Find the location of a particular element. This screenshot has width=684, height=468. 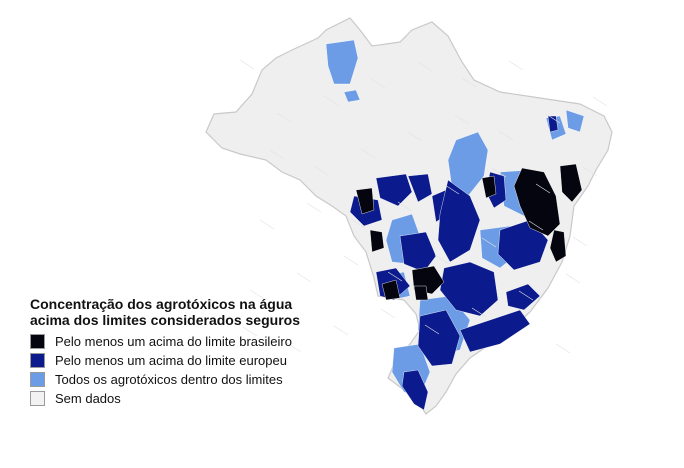

legend-item-european-limit: Pelo menos um acima do limite europeu is located at coordinates (180, 360).